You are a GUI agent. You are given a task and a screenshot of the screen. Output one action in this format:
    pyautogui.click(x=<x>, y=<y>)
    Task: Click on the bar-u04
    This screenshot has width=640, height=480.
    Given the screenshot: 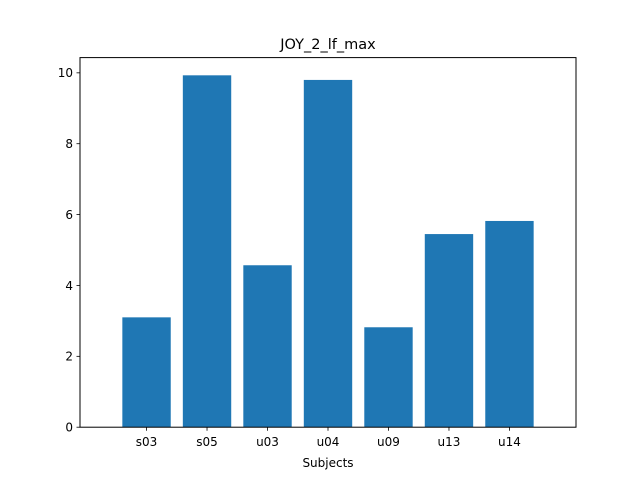 What is the action you would take?
    pyautogui.click(x=328, y=253)
    